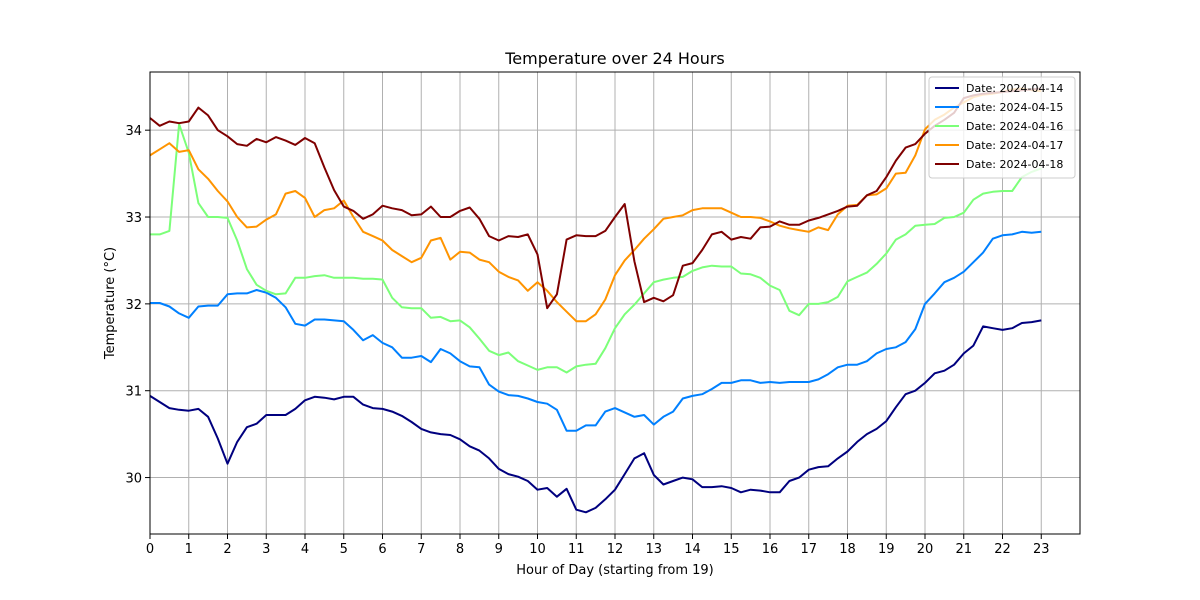 The image size is (1200, 600). Describe the element at coordinates (1014, 145) in the screenshot. I see `legend-entry: Date: 2024-04-17` at that location.